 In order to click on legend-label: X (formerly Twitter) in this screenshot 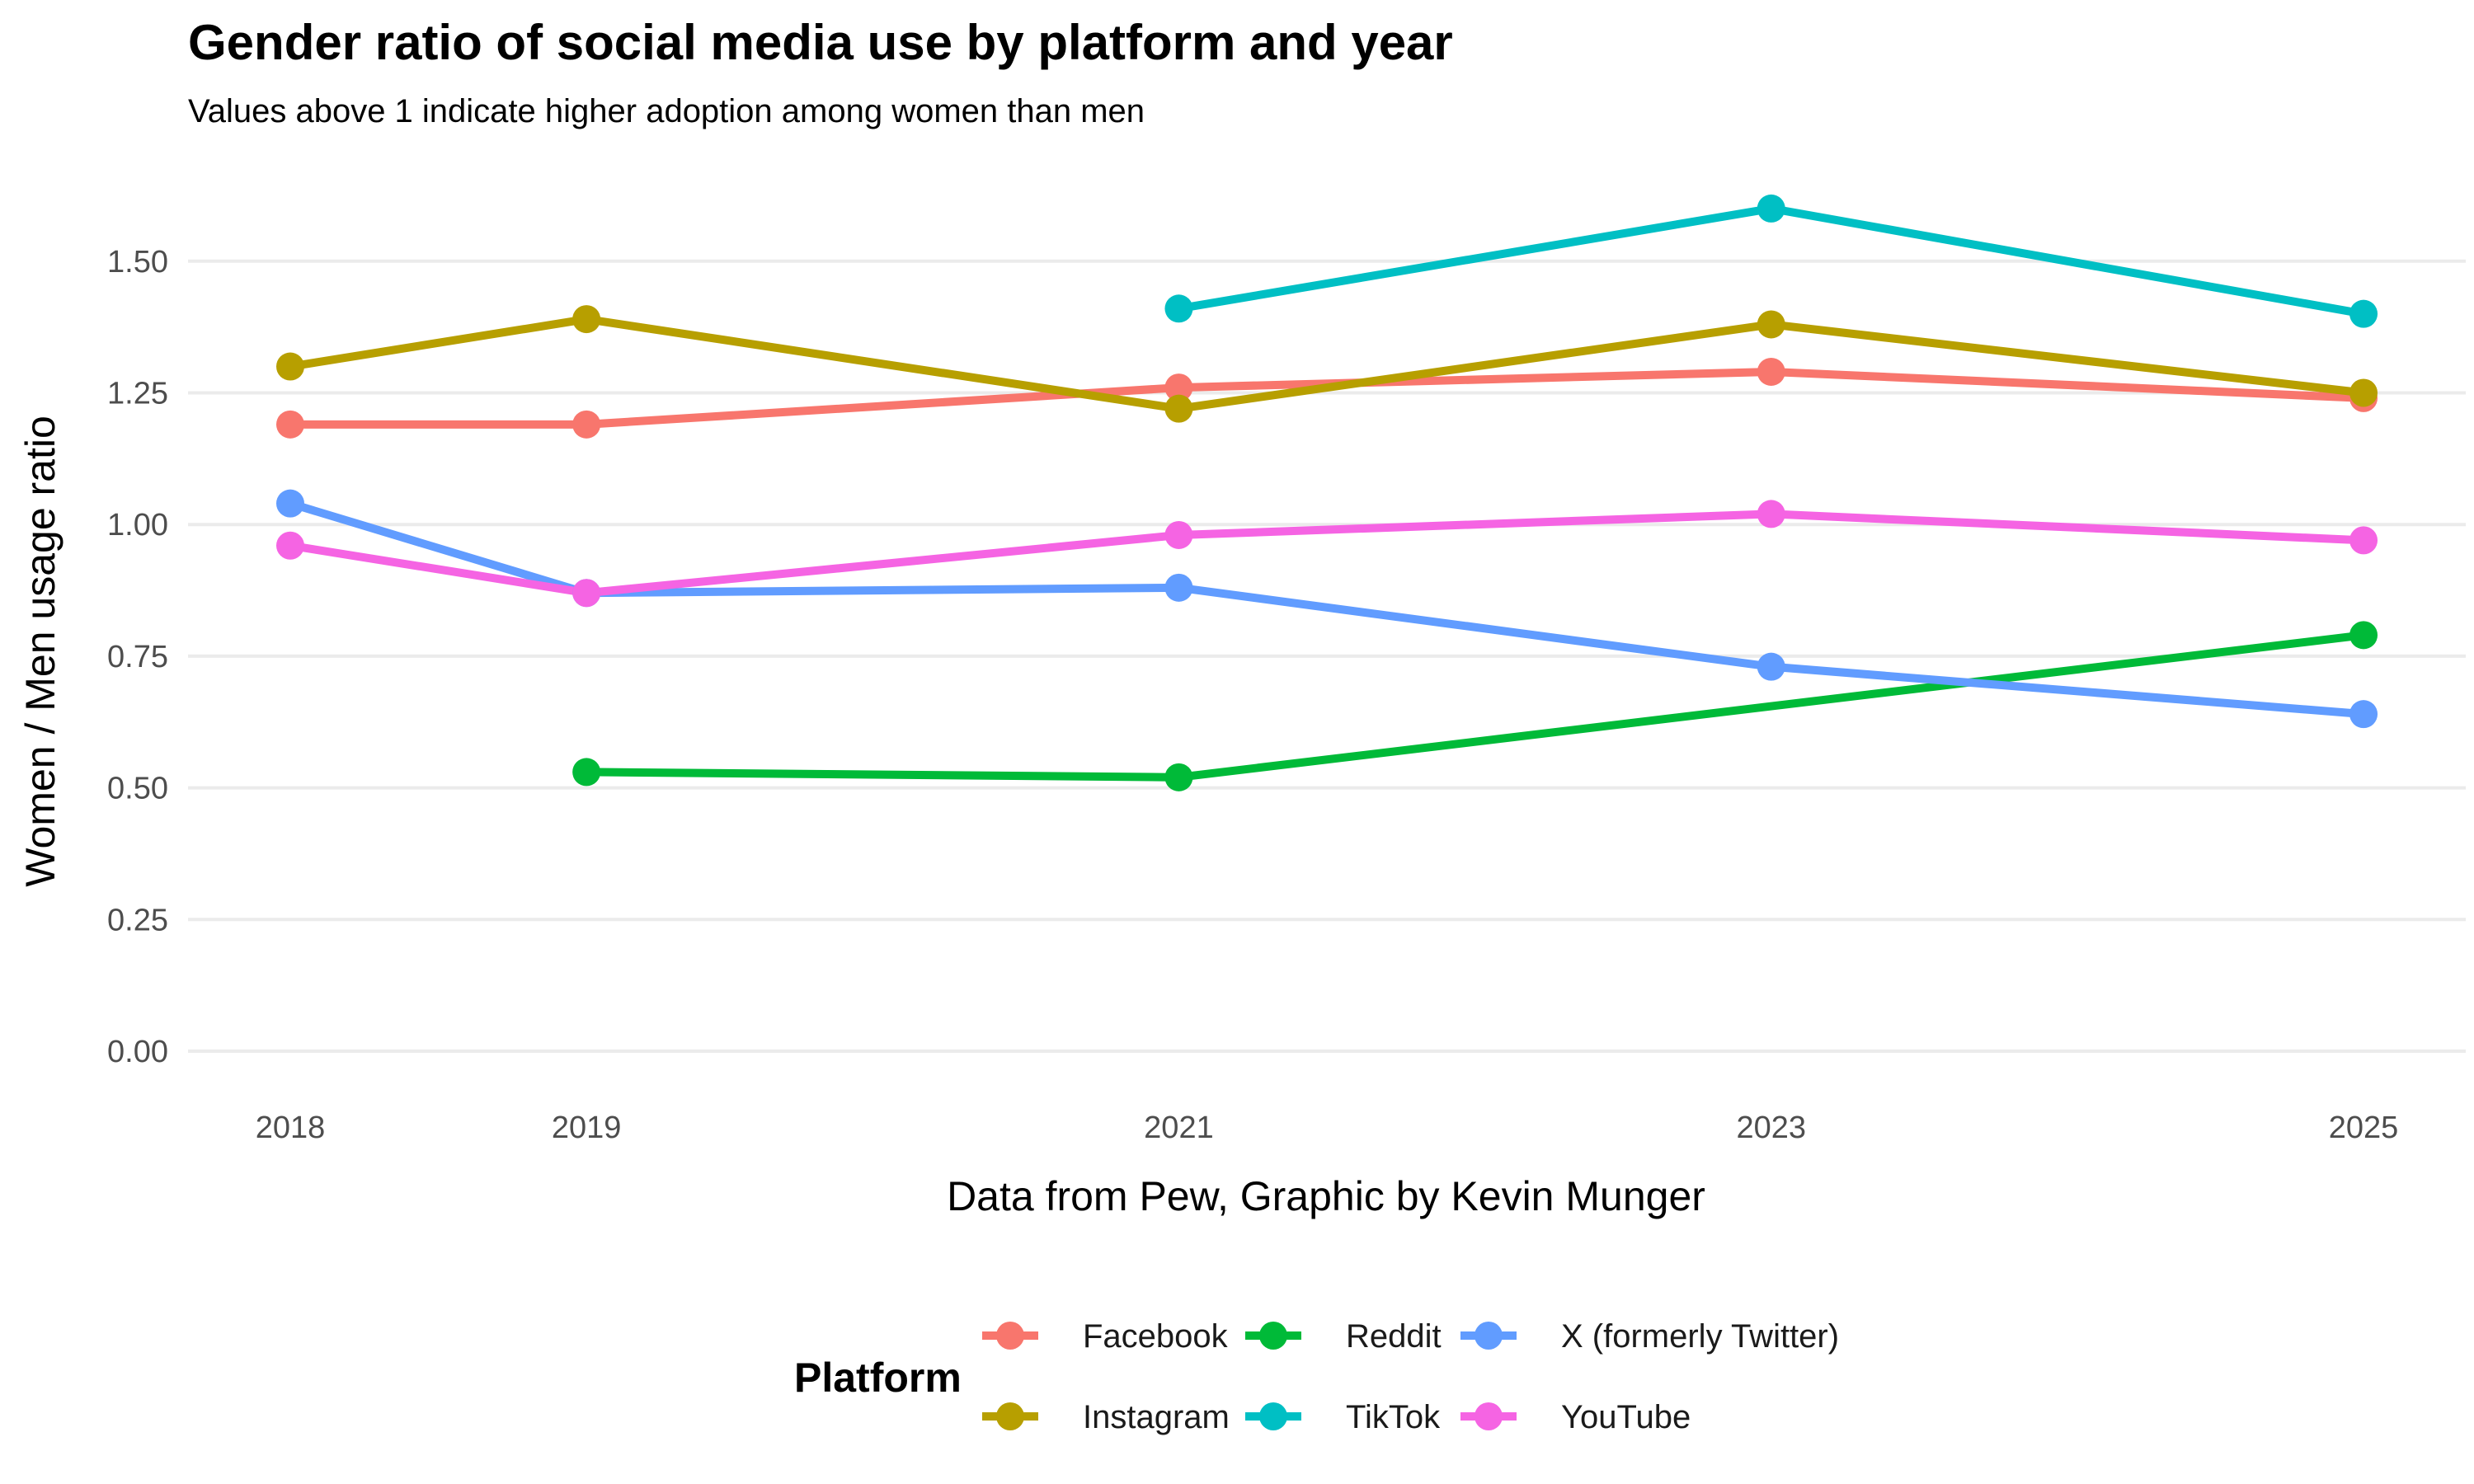, I will do `click(1700, 1336)`.